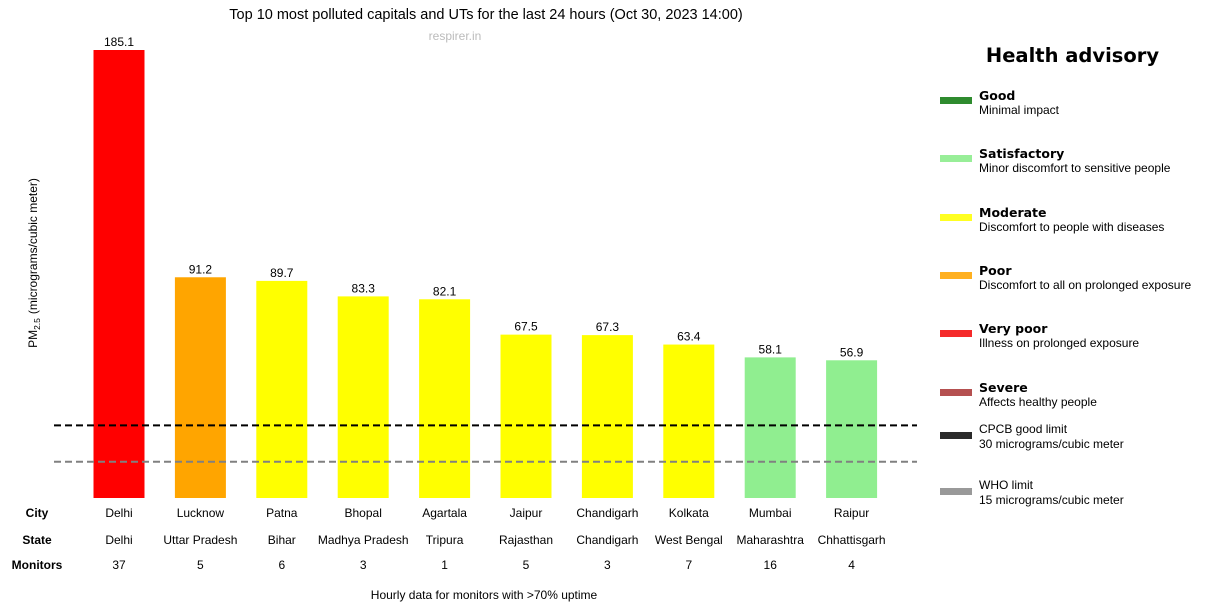  I want to click on row-header-city: City, so click(37, 513).